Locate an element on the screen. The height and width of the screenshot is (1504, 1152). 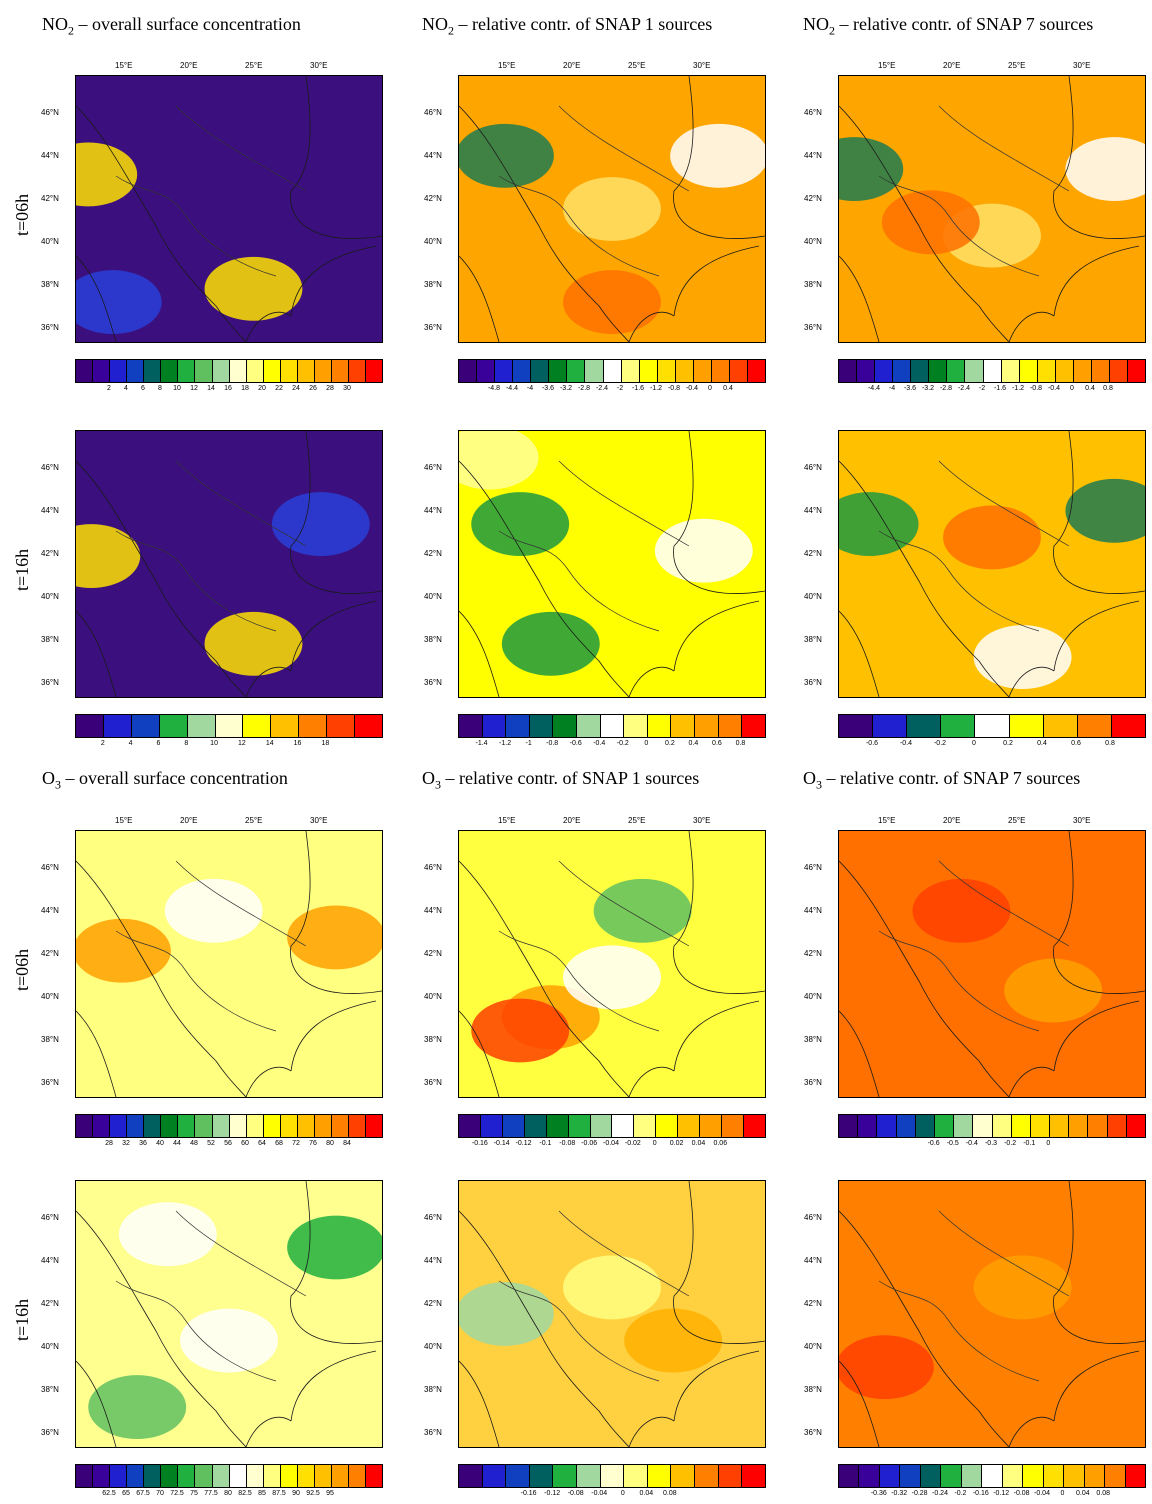
colorbar-tick-label: 2 is located at coordinates (102, 743).